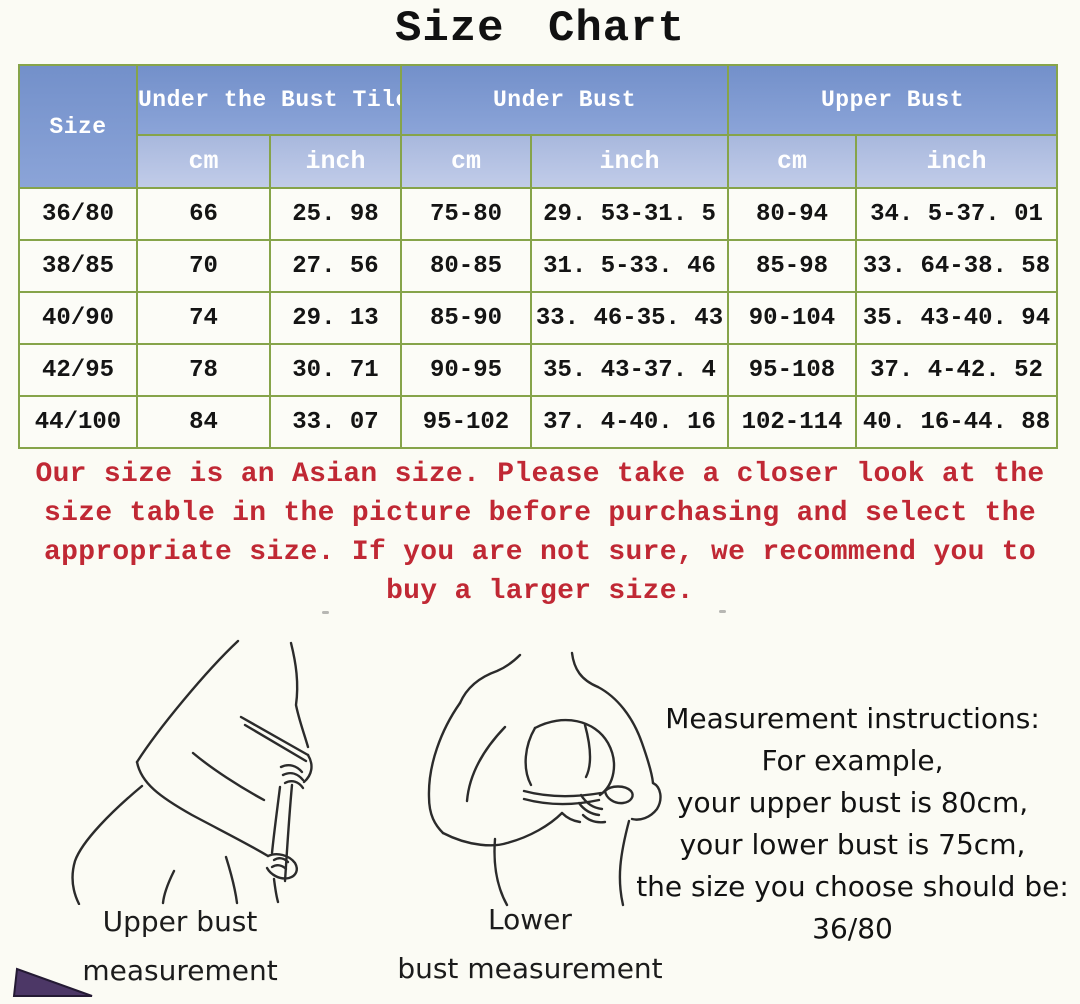  Describe the element at coordinates (203, 214) in the screenshot. I see `cell-value: 66` at that location.